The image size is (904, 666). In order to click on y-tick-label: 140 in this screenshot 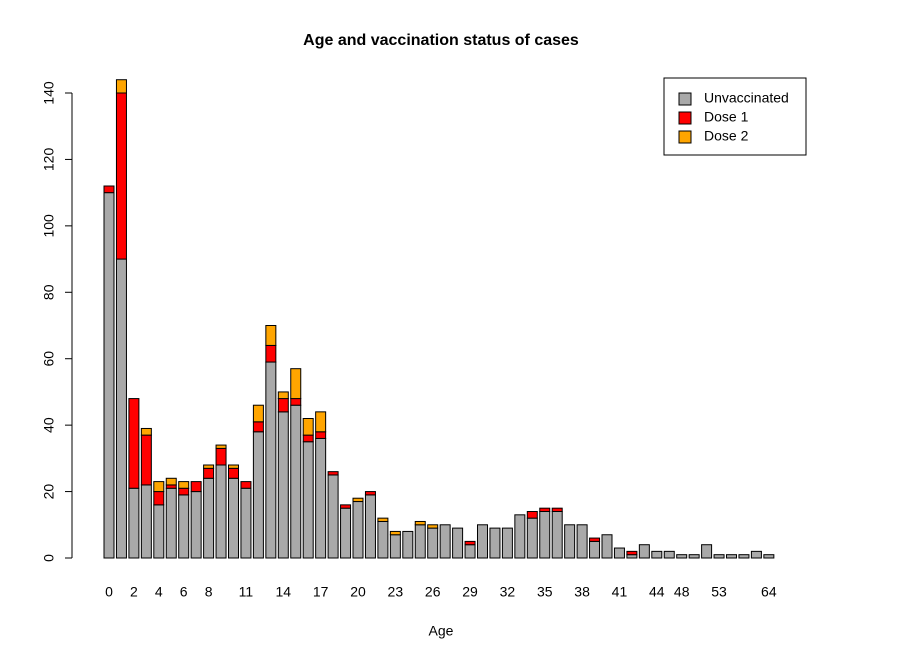, I will do `click(49, 93)`.